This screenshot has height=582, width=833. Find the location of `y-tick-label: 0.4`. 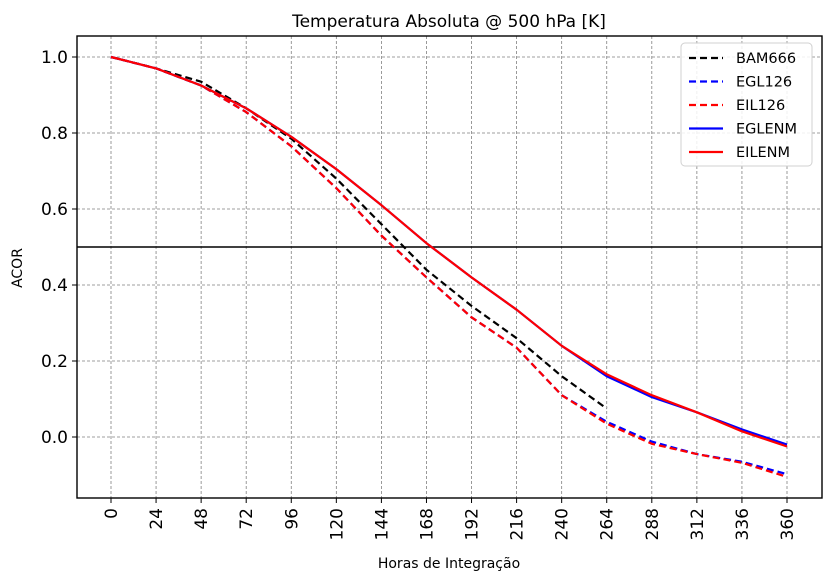

y-tick-label: 0.4 is located at coordinates (54, 286).